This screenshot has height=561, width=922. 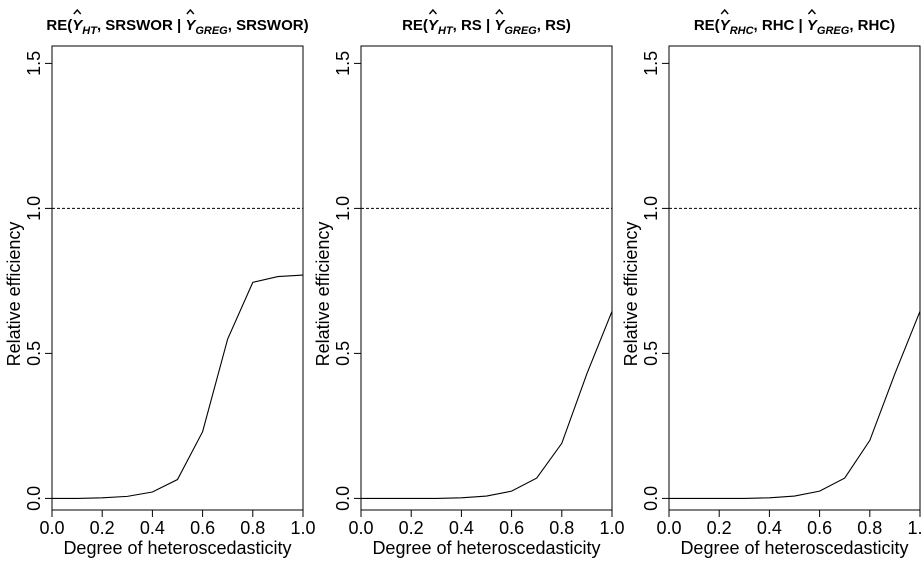 I want to click on title-suffix: , SRSWOR), so click(x=268, y=25).